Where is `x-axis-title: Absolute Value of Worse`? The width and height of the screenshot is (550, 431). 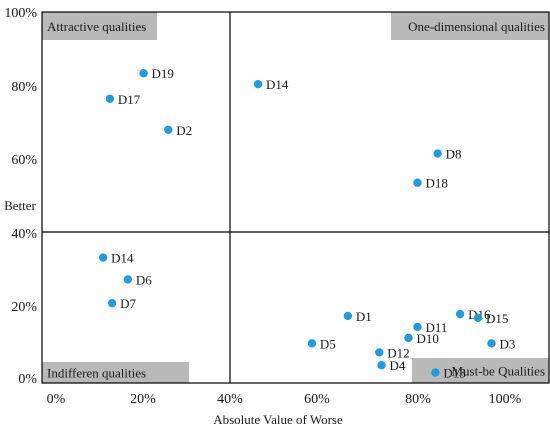 x-axis-title: Absolute Value of Worse is located at coordinates (278, 419).